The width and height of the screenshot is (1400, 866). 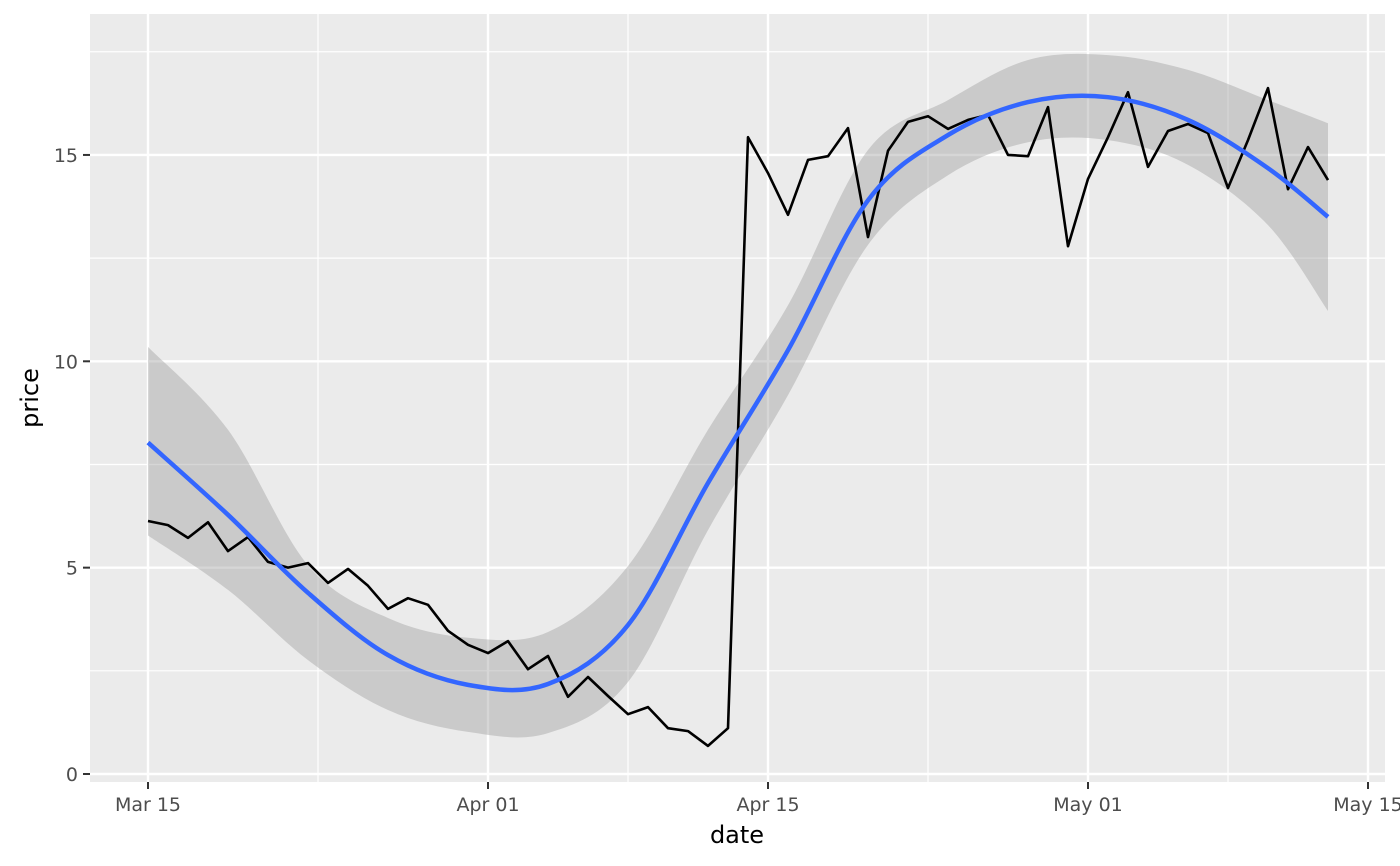 I want to click on x-tick-label: May 01, so click(x=1088, y=805).